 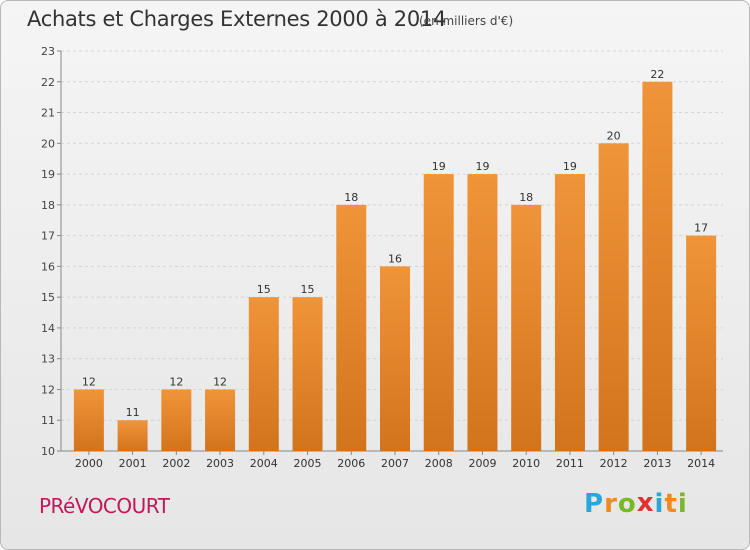 What do you see at coordinates (264, 463) in the screenshot?
I see `x-tick-label: 2004` at bounding box center [264, 463].